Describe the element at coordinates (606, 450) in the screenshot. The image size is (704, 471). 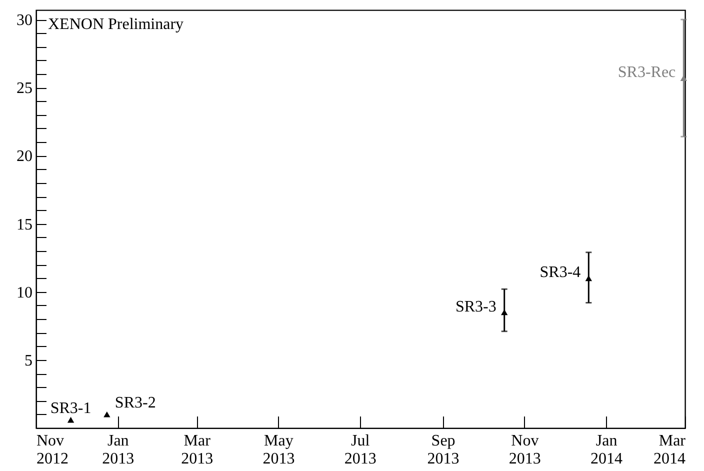
I see `x-tick-label: Jan 2014` at that location.